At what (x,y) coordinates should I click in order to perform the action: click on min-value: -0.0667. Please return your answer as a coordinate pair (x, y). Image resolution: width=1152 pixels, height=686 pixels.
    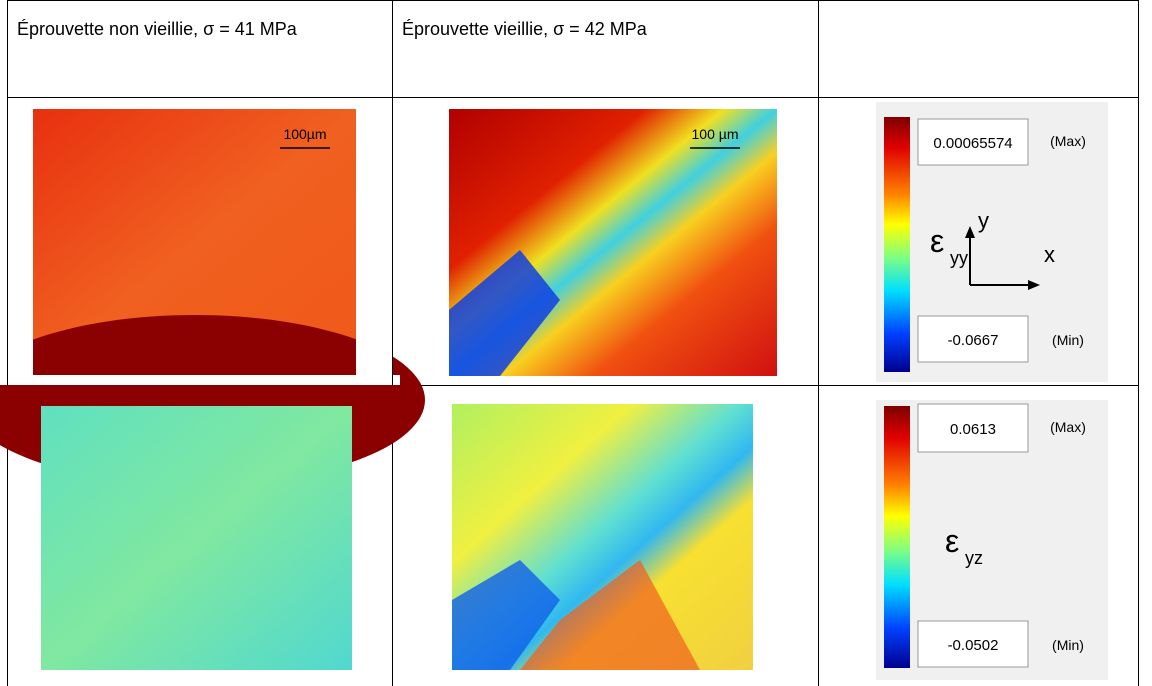
    Looking at the image, I should click on (973, 340).